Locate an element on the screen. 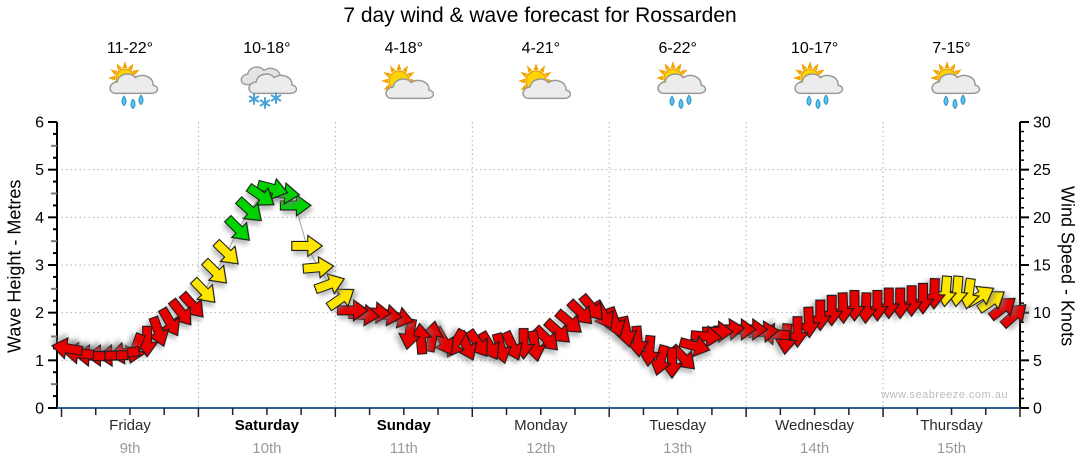 The width and height of the screenshot is (1080, 475). weather-icon-monday is located at coordinates (541, 90).